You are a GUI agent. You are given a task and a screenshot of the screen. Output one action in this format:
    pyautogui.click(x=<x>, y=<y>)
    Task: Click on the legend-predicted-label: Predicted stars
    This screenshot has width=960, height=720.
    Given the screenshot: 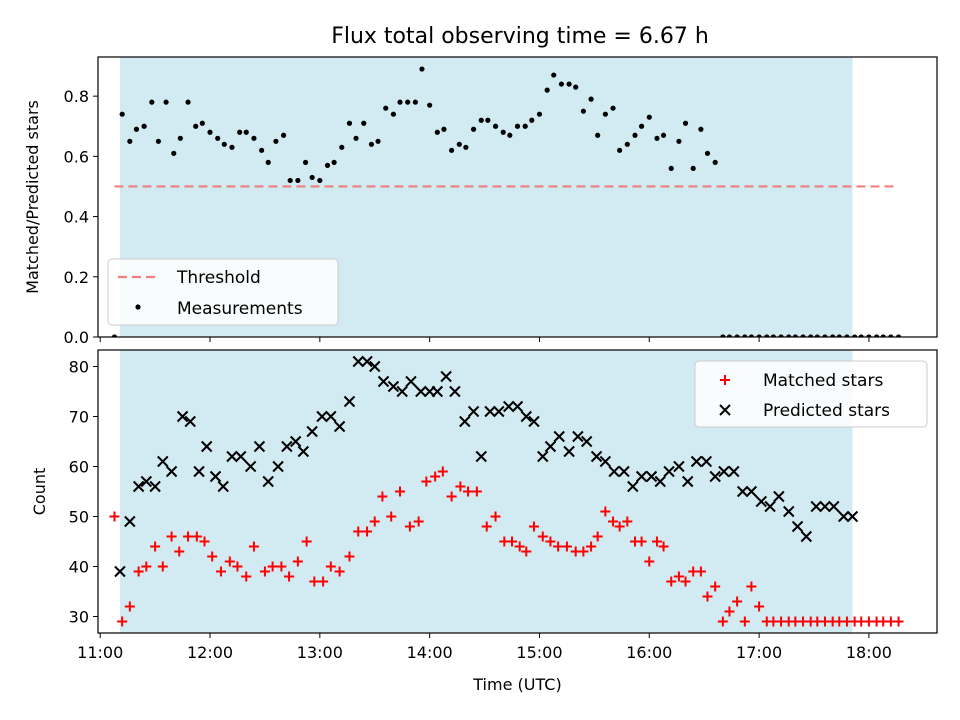 What is the action you would take?
    pyautogui.click(x=826, y=411)
    